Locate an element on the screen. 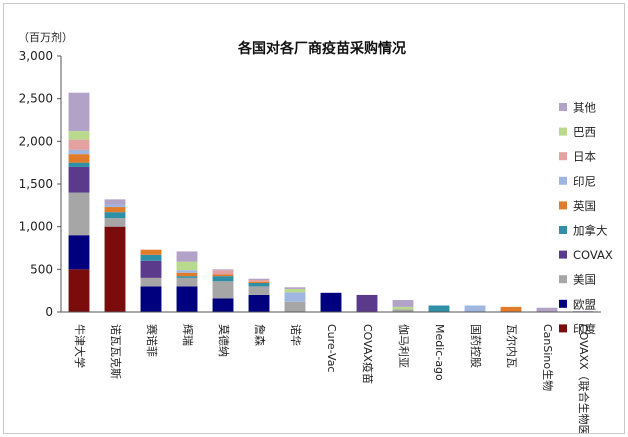 The height and width of the screenshot is (437, 628). x-tick-label: 诺瓦瓦克斯 is located at coordinates (115, 351).